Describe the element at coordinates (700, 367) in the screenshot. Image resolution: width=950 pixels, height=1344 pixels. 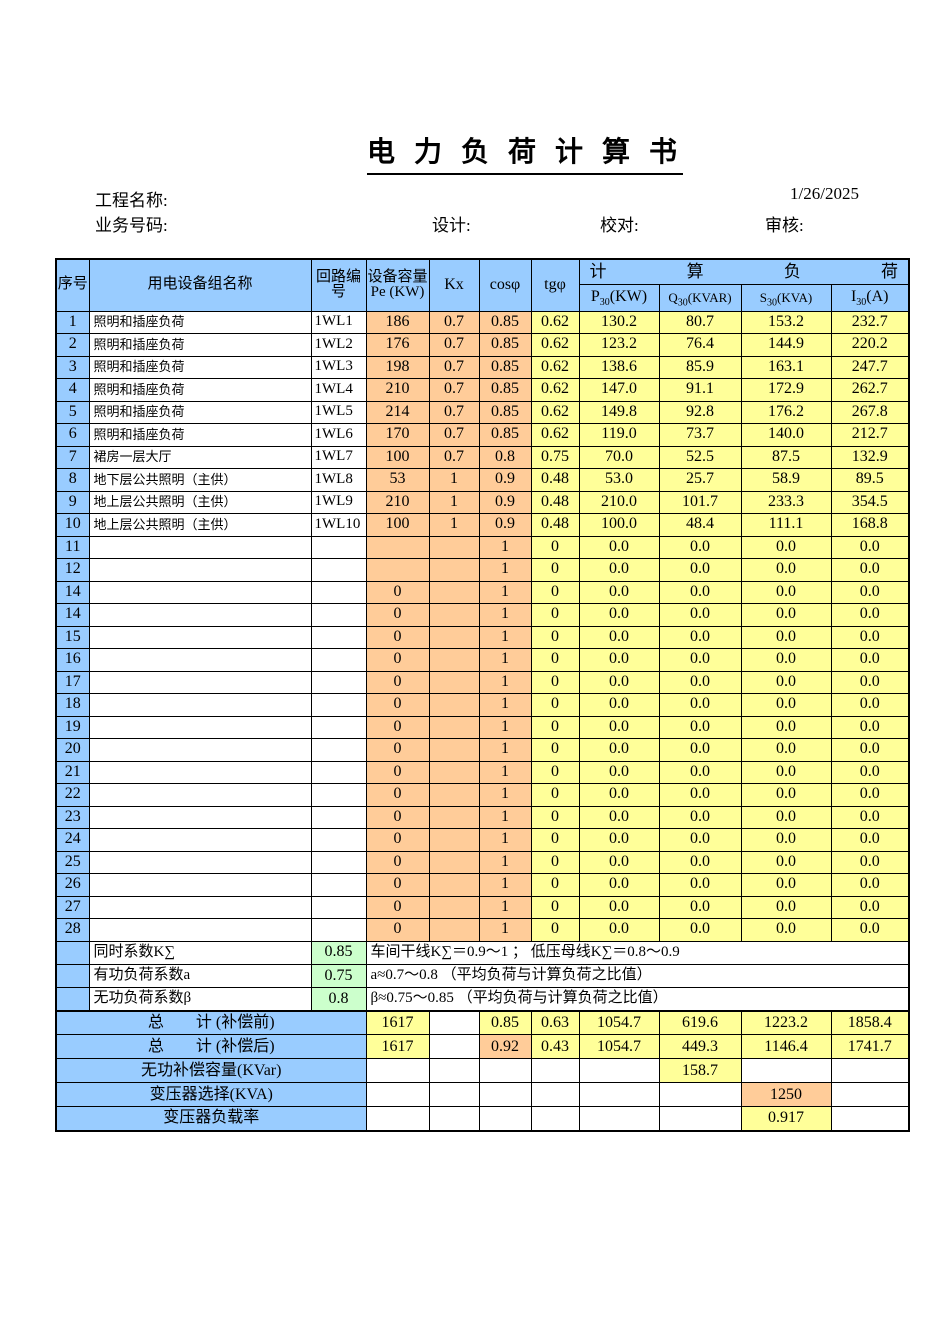
I see `q30-cell: 85.9` at that location.